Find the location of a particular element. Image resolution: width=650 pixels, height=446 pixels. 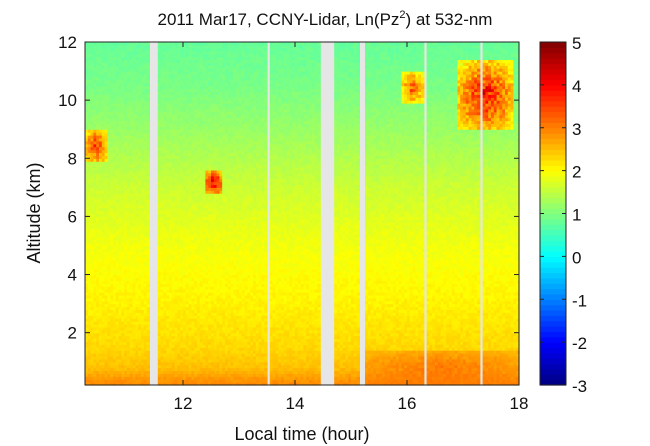

chart-title-superscript: 2 is located at coordinates (402, 15).